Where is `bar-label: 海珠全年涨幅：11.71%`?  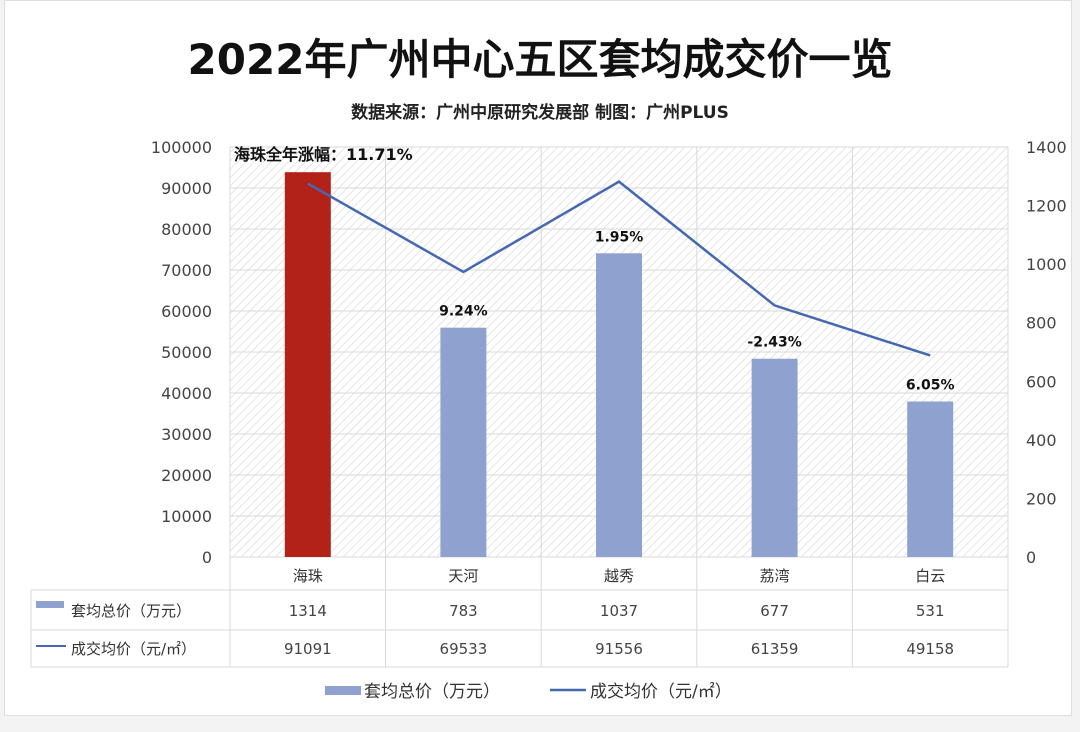 bar-label: 海珠全年涨幅：11.71% is located at coordinates (323, 154).